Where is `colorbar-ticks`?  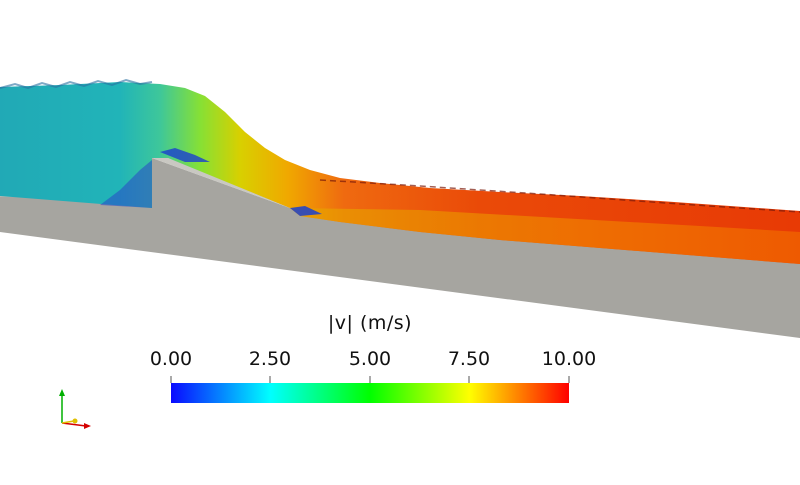 colorbar-ticks is located at coordinates (370, 379).